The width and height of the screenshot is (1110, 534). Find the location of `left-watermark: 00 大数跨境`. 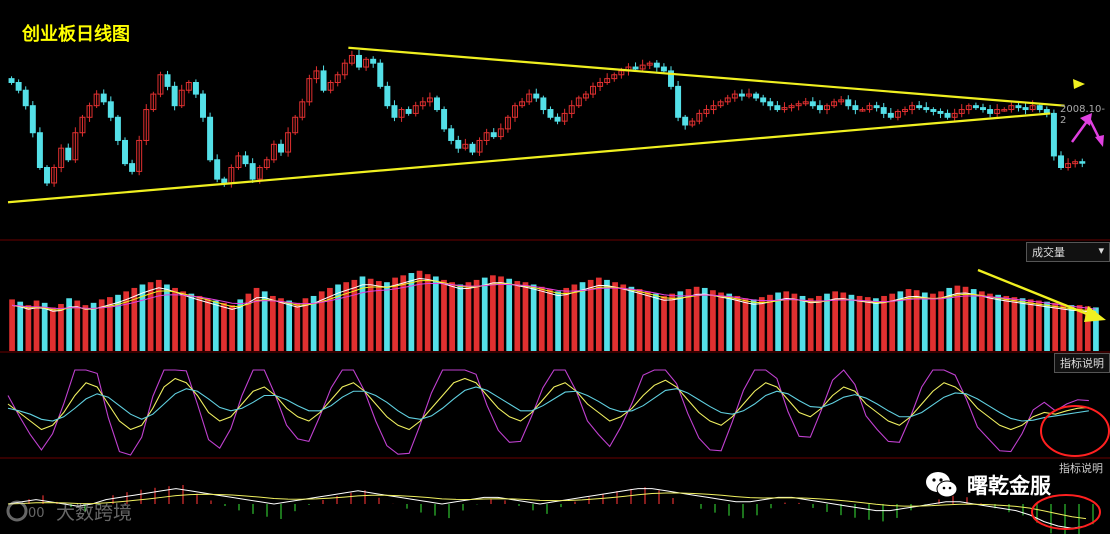

left-watermark: 00 大数跨境 is located at coordinates (69, 511).